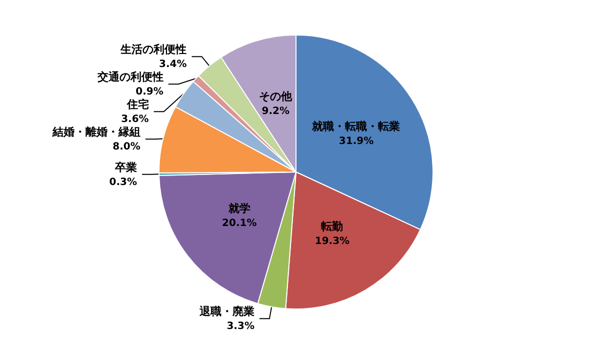 This screenshot has height=361, width=590. I want to click on slice-label: 卒業, so click(126, 167).